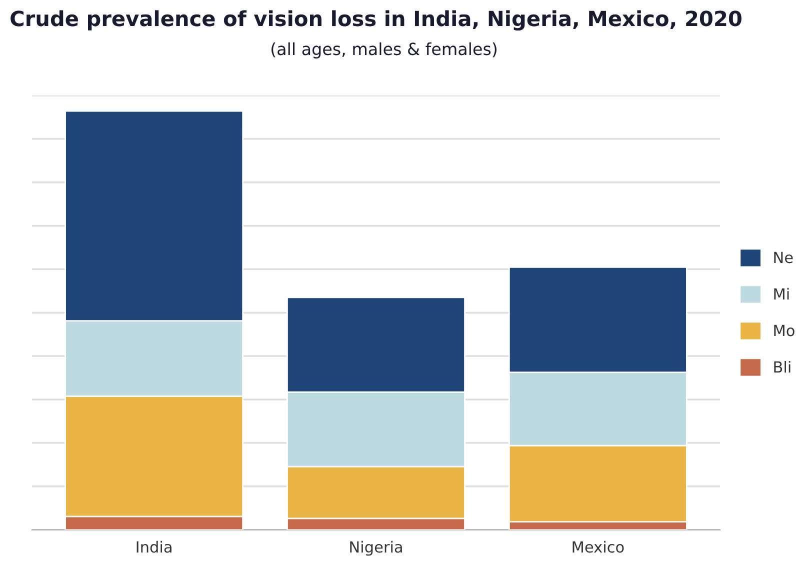 The height and width of the screenshot is (579, 800). Describe the element at coordinates (376, 20) in the screenshot. I see `chart-title: Crude prevalence of vision loss in India, Nigeria, Mexico, 2020` at that location.